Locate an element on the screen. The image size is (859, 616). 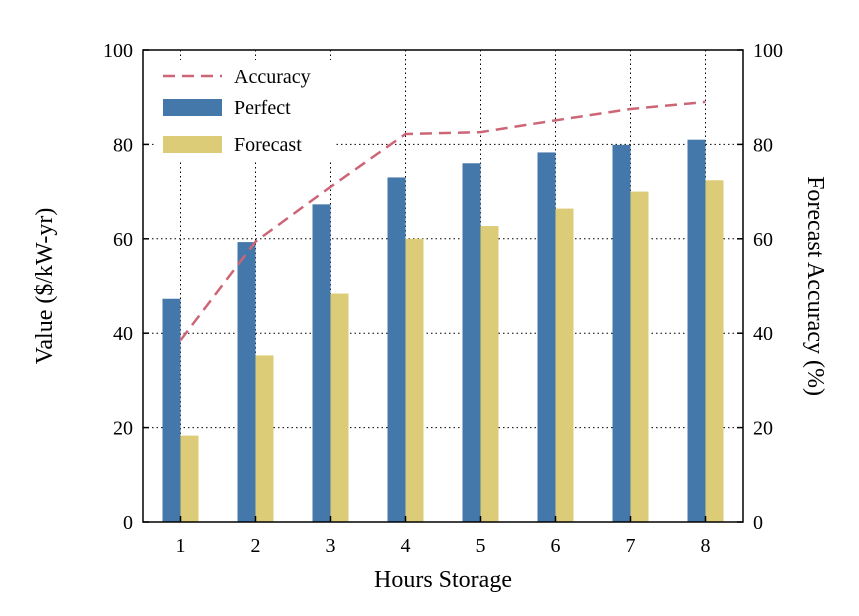
y-tick-label: 80 is located at coordinates (123, 145).